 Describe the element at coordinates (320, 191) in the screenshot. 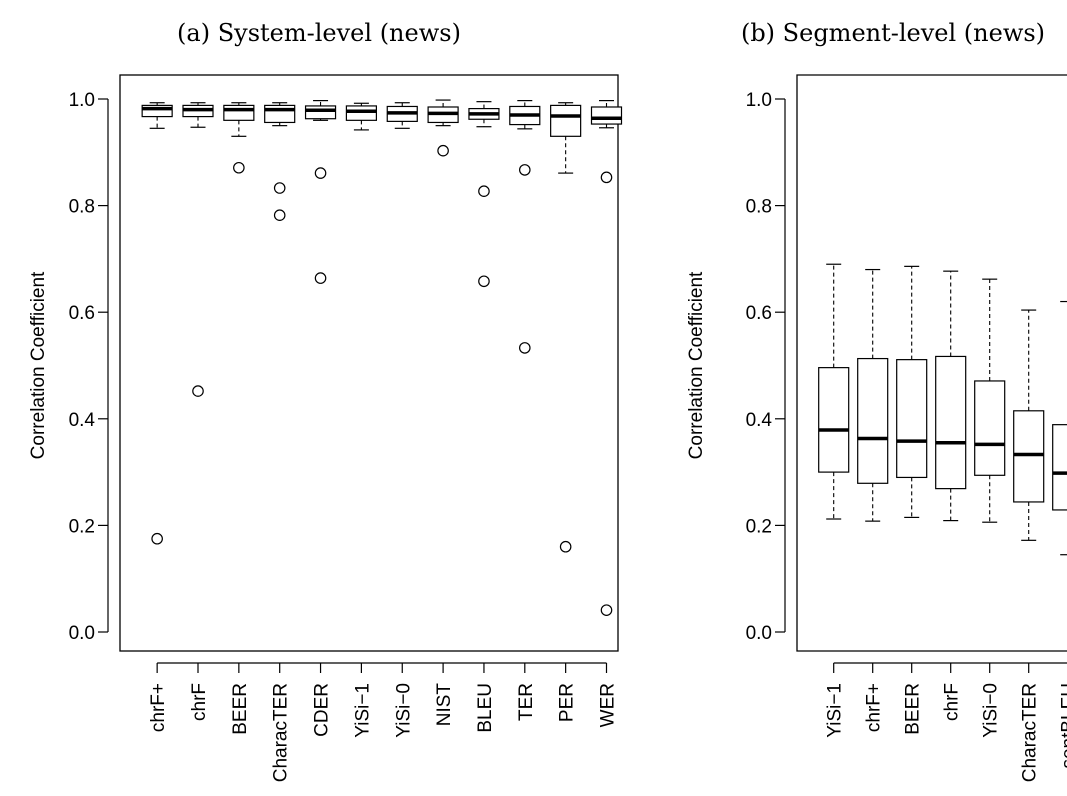

I see `box-cder` at that location.